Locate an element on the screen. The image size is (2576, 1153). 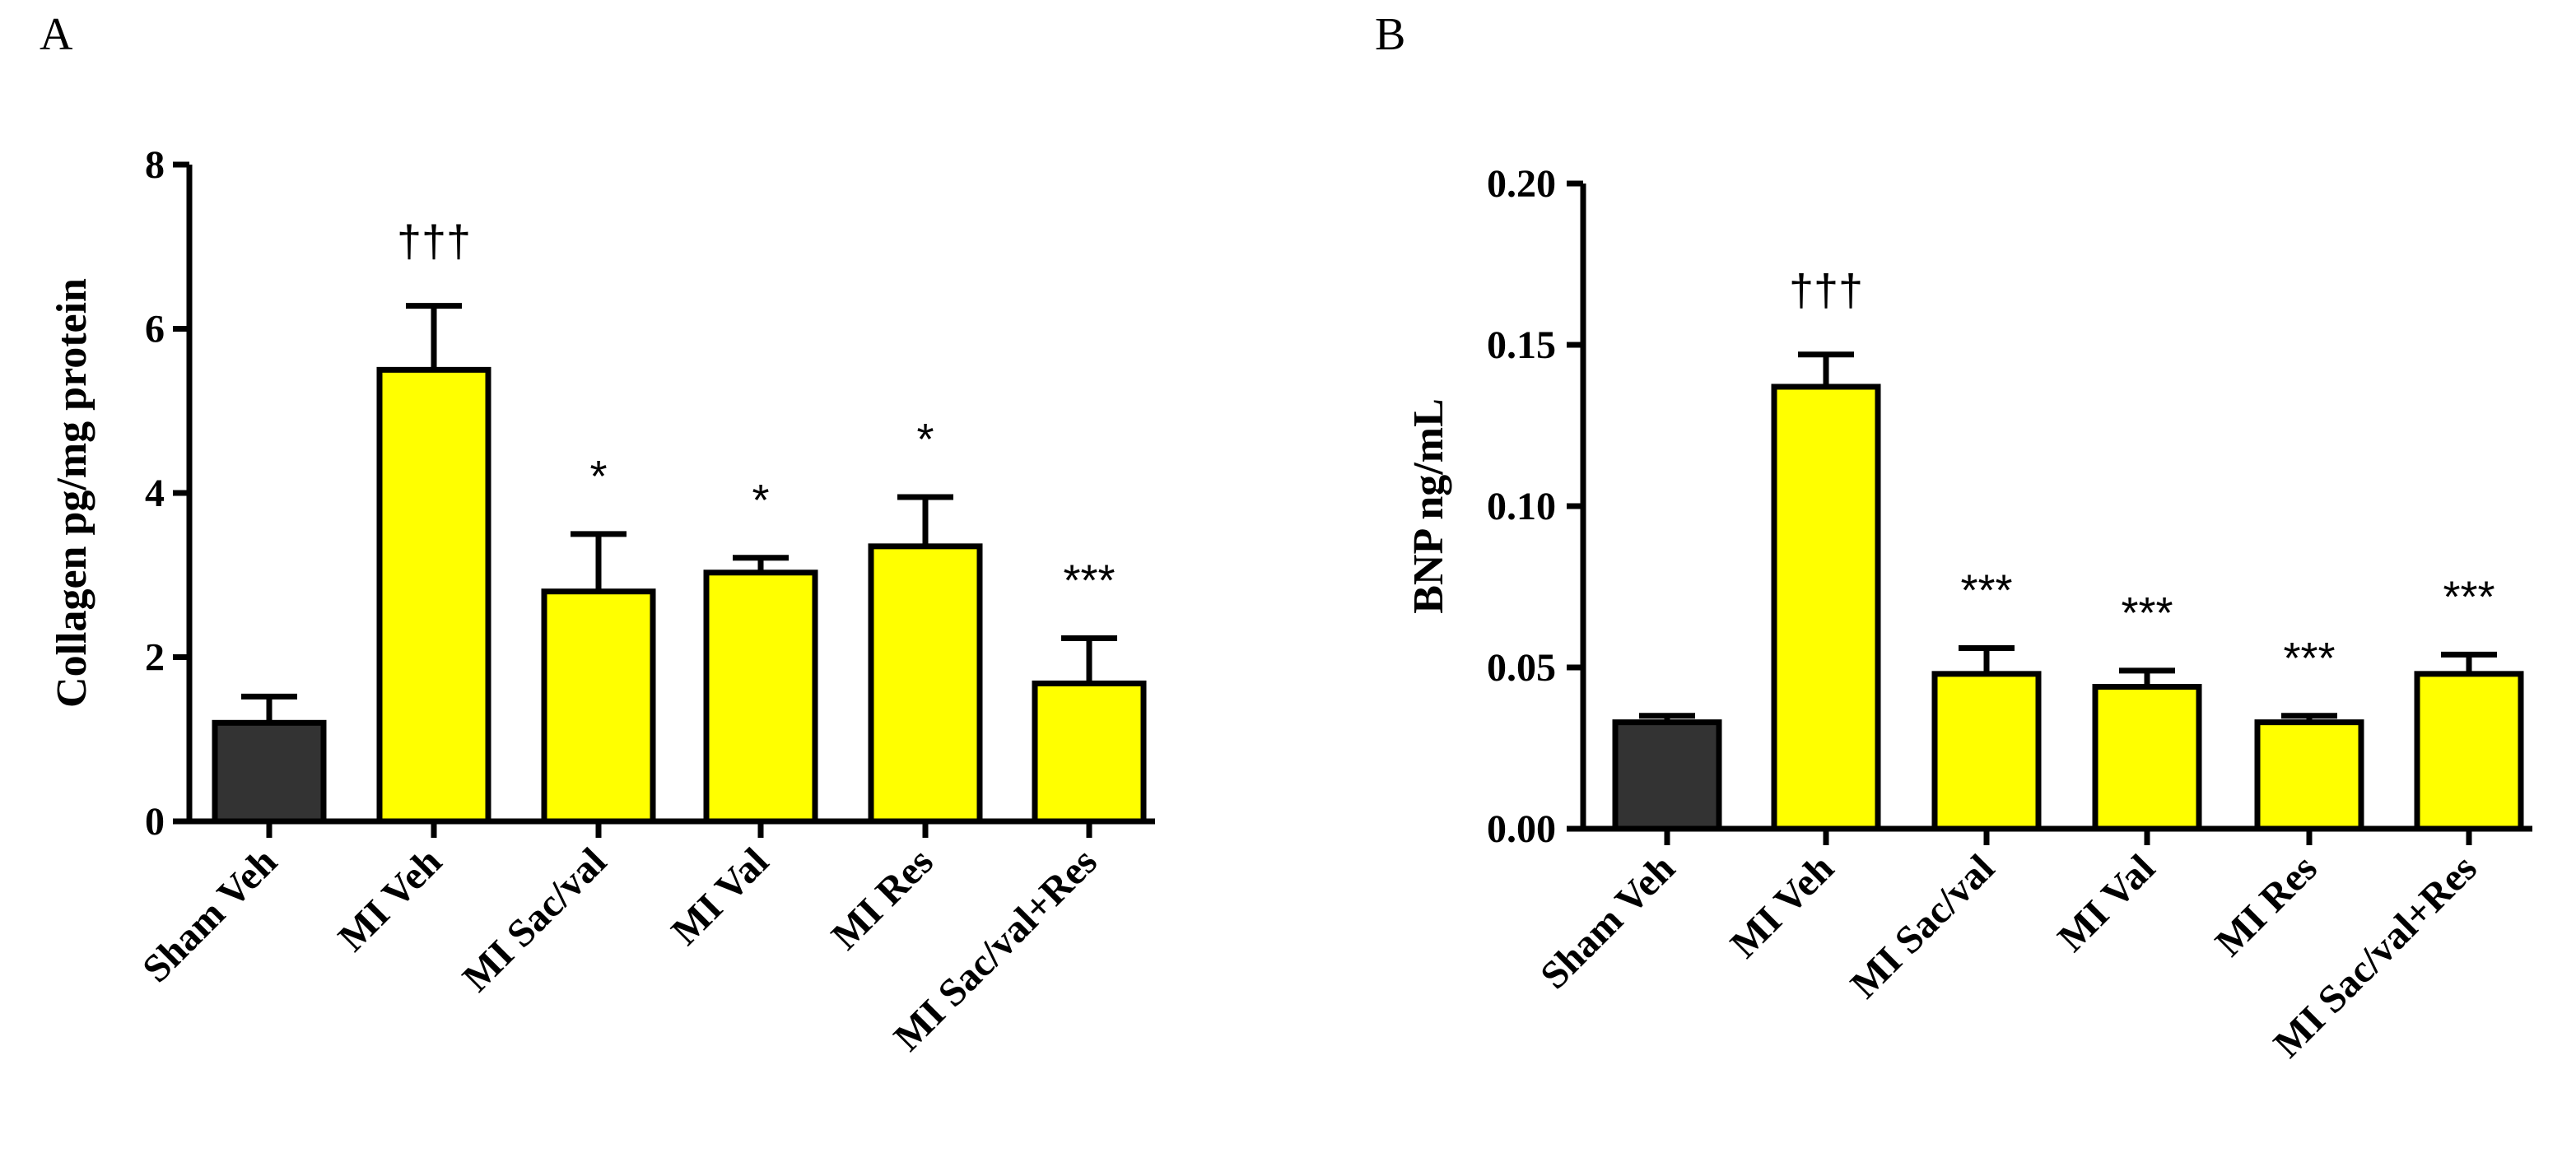
y-tick-label: 0.00 is located at coordinates (1521, 829).